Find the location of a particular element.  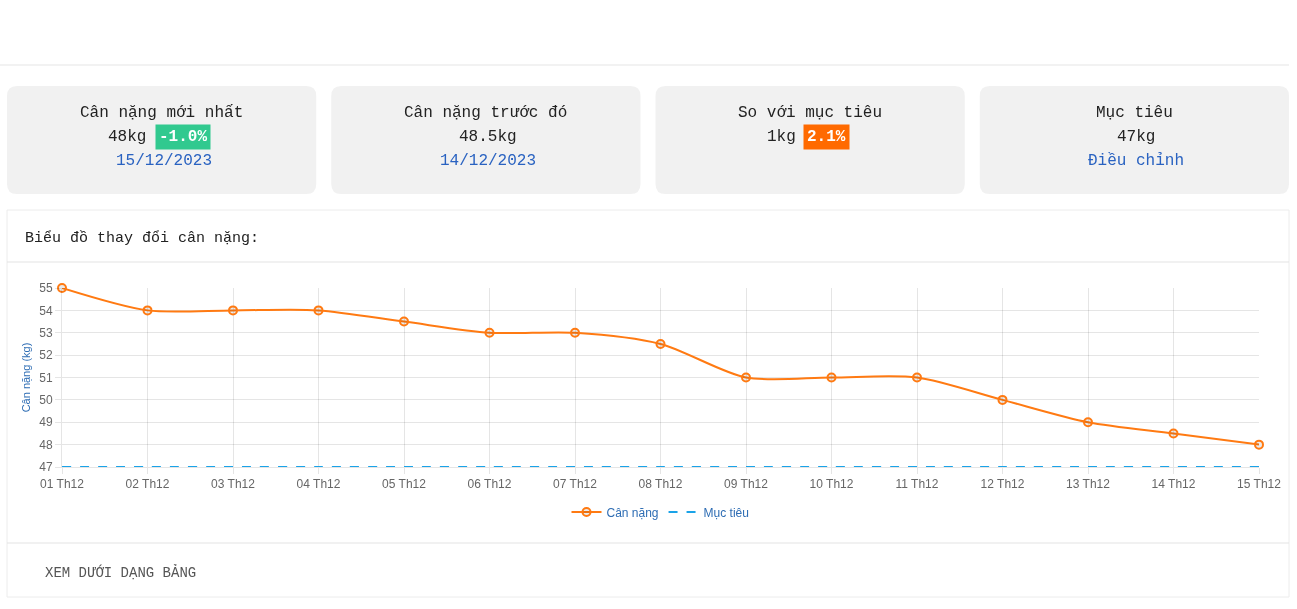

x-tick-label: 14 Th12 is located at coordinates (1173, 484).